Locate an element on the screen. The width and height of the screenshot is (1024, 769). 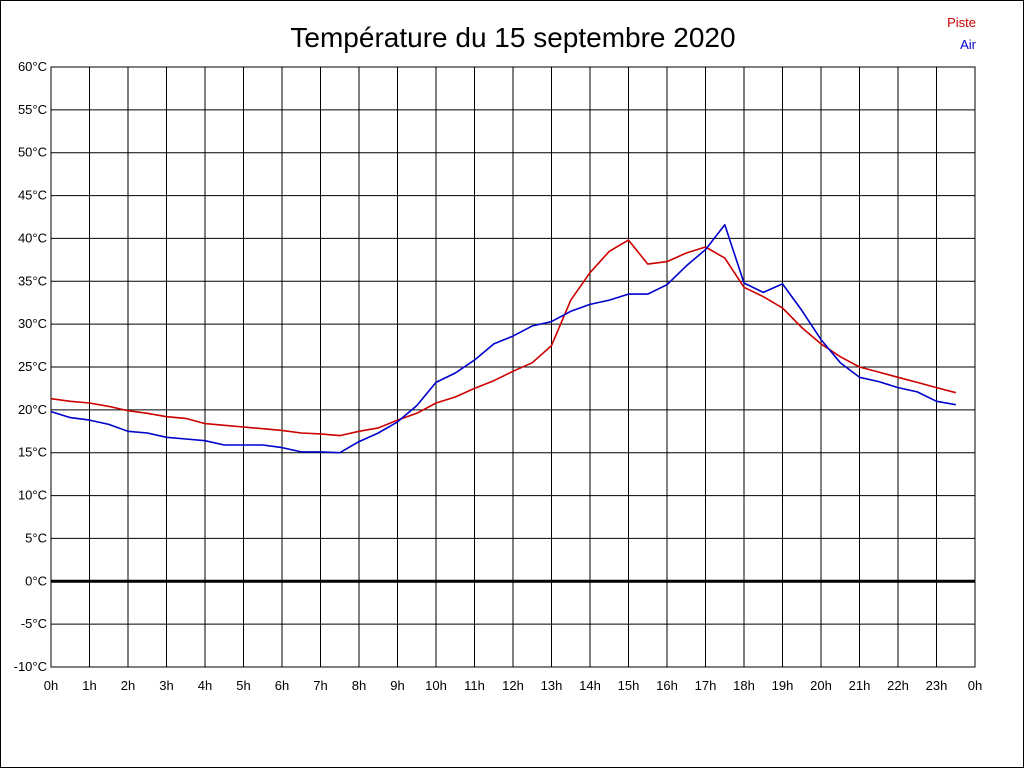
x-tick-label: 15h is located at coordinates (629, 685).